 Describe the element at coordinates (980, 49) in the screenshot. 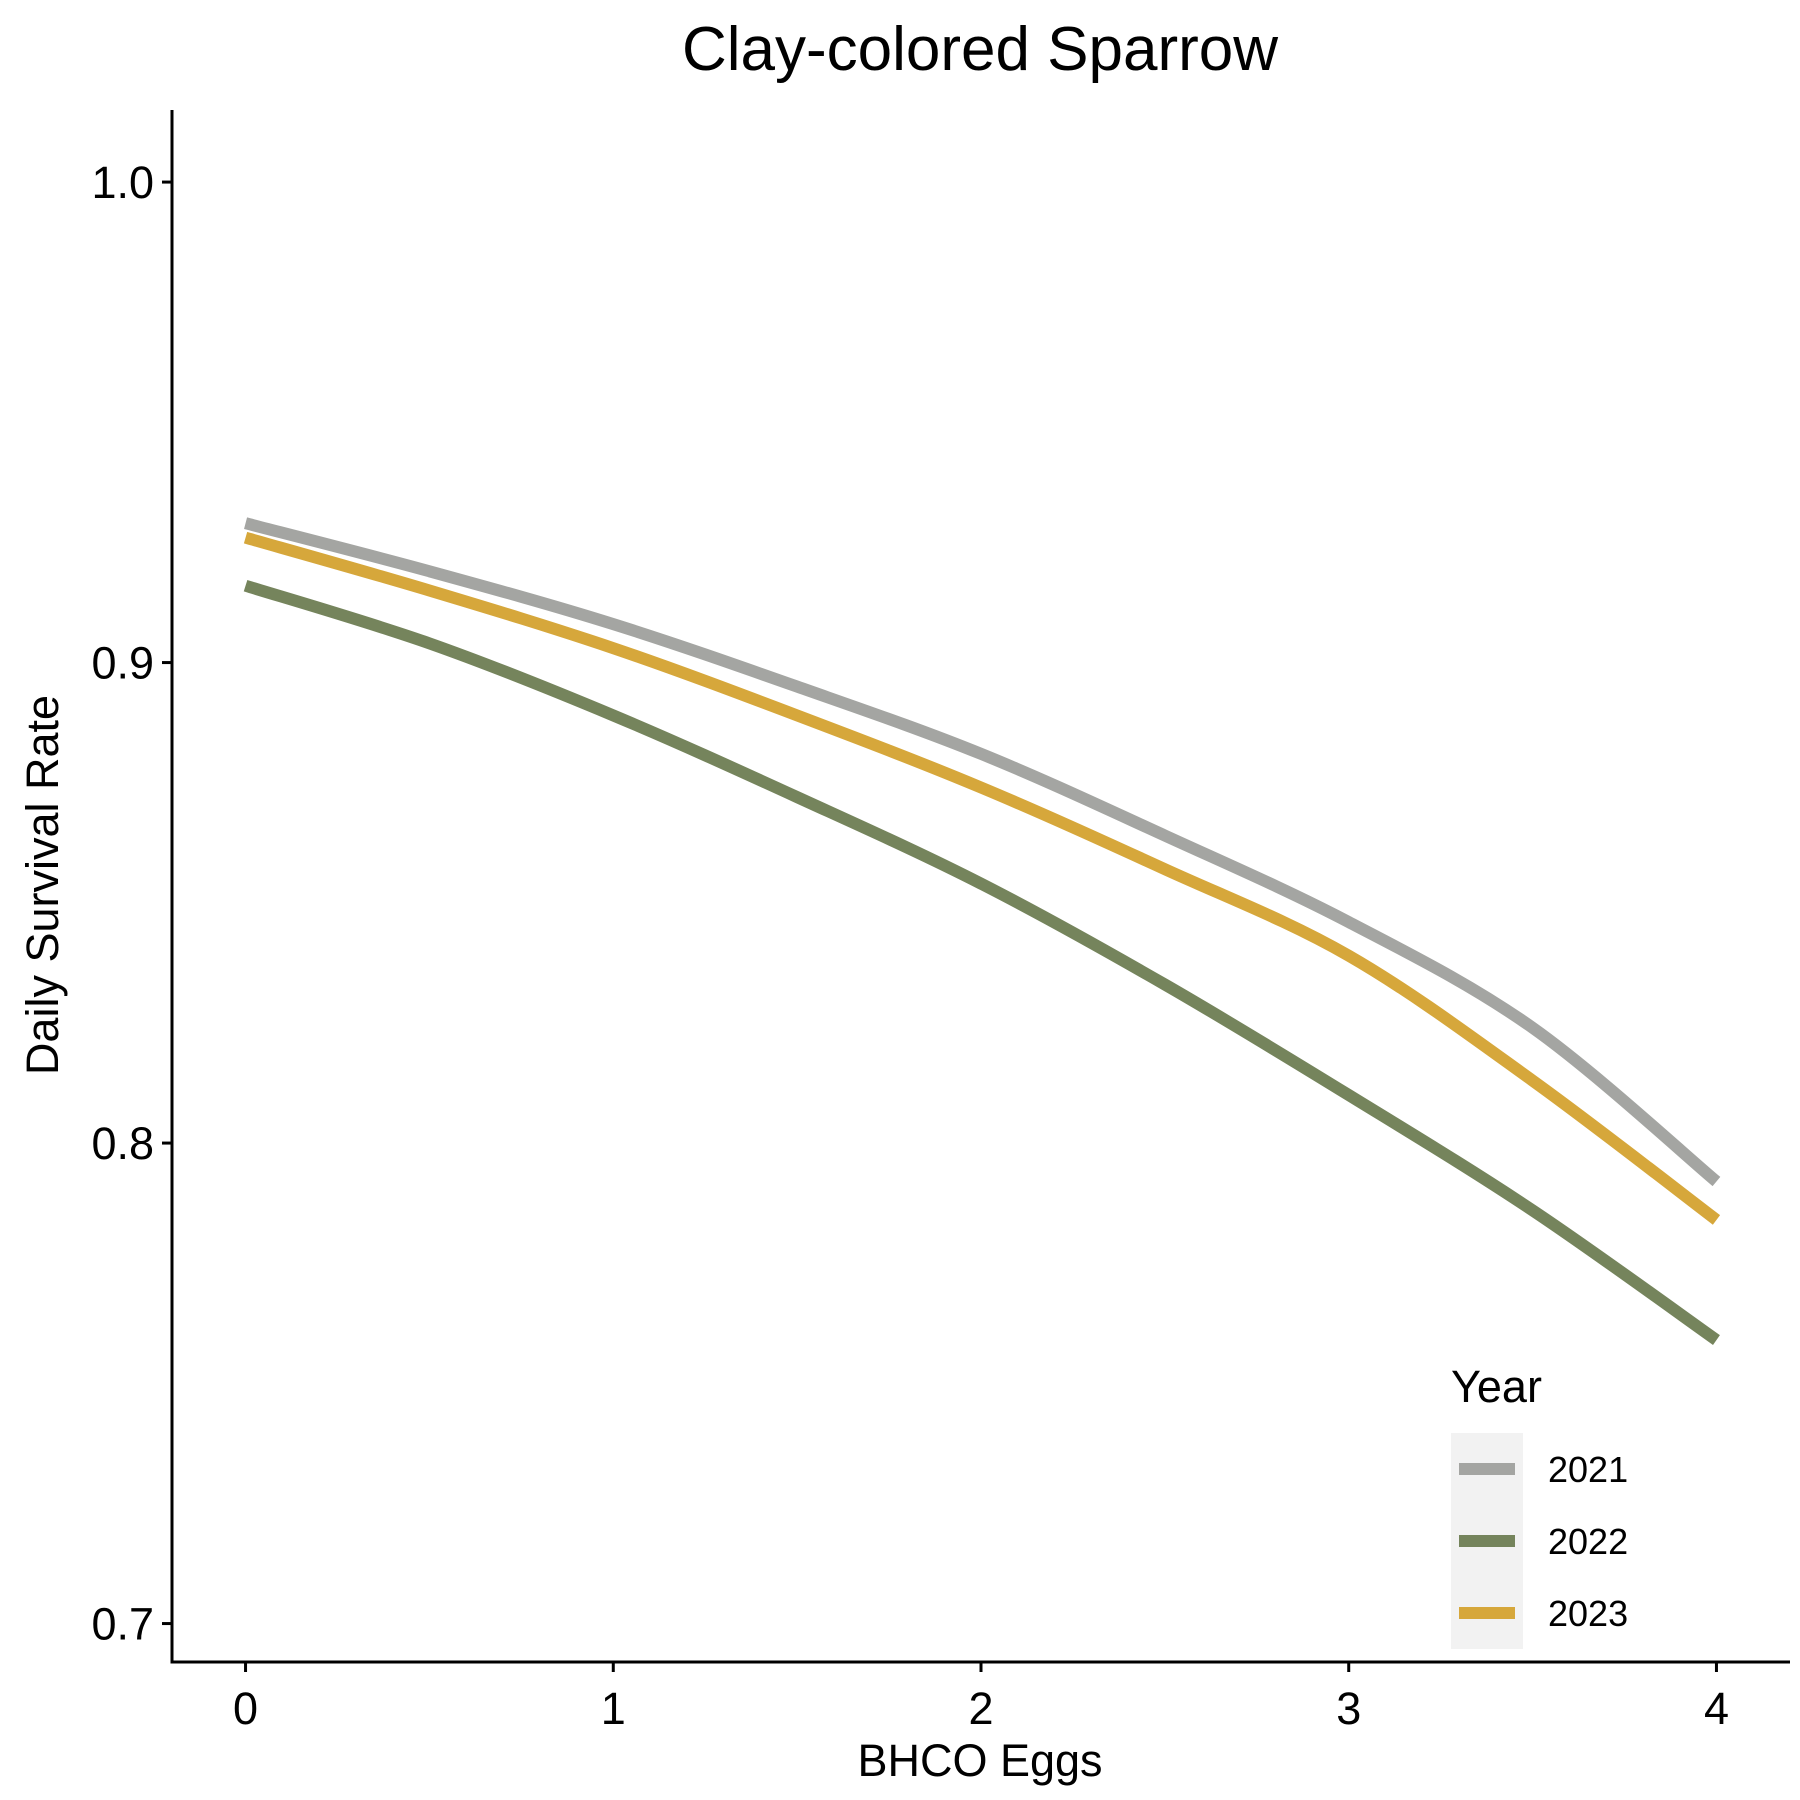

I see `chart-title: Clay-colored Sparrow` at that location.